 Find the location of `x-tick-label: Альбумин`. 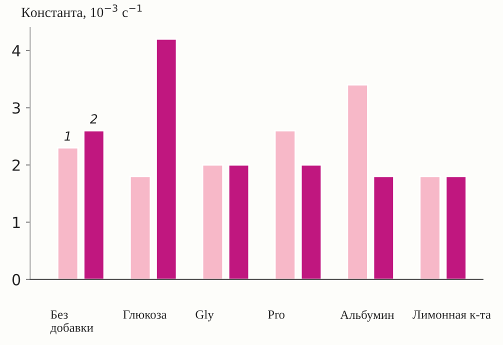

x-tick-label: Альбумин is located at coordinates (367, 316).